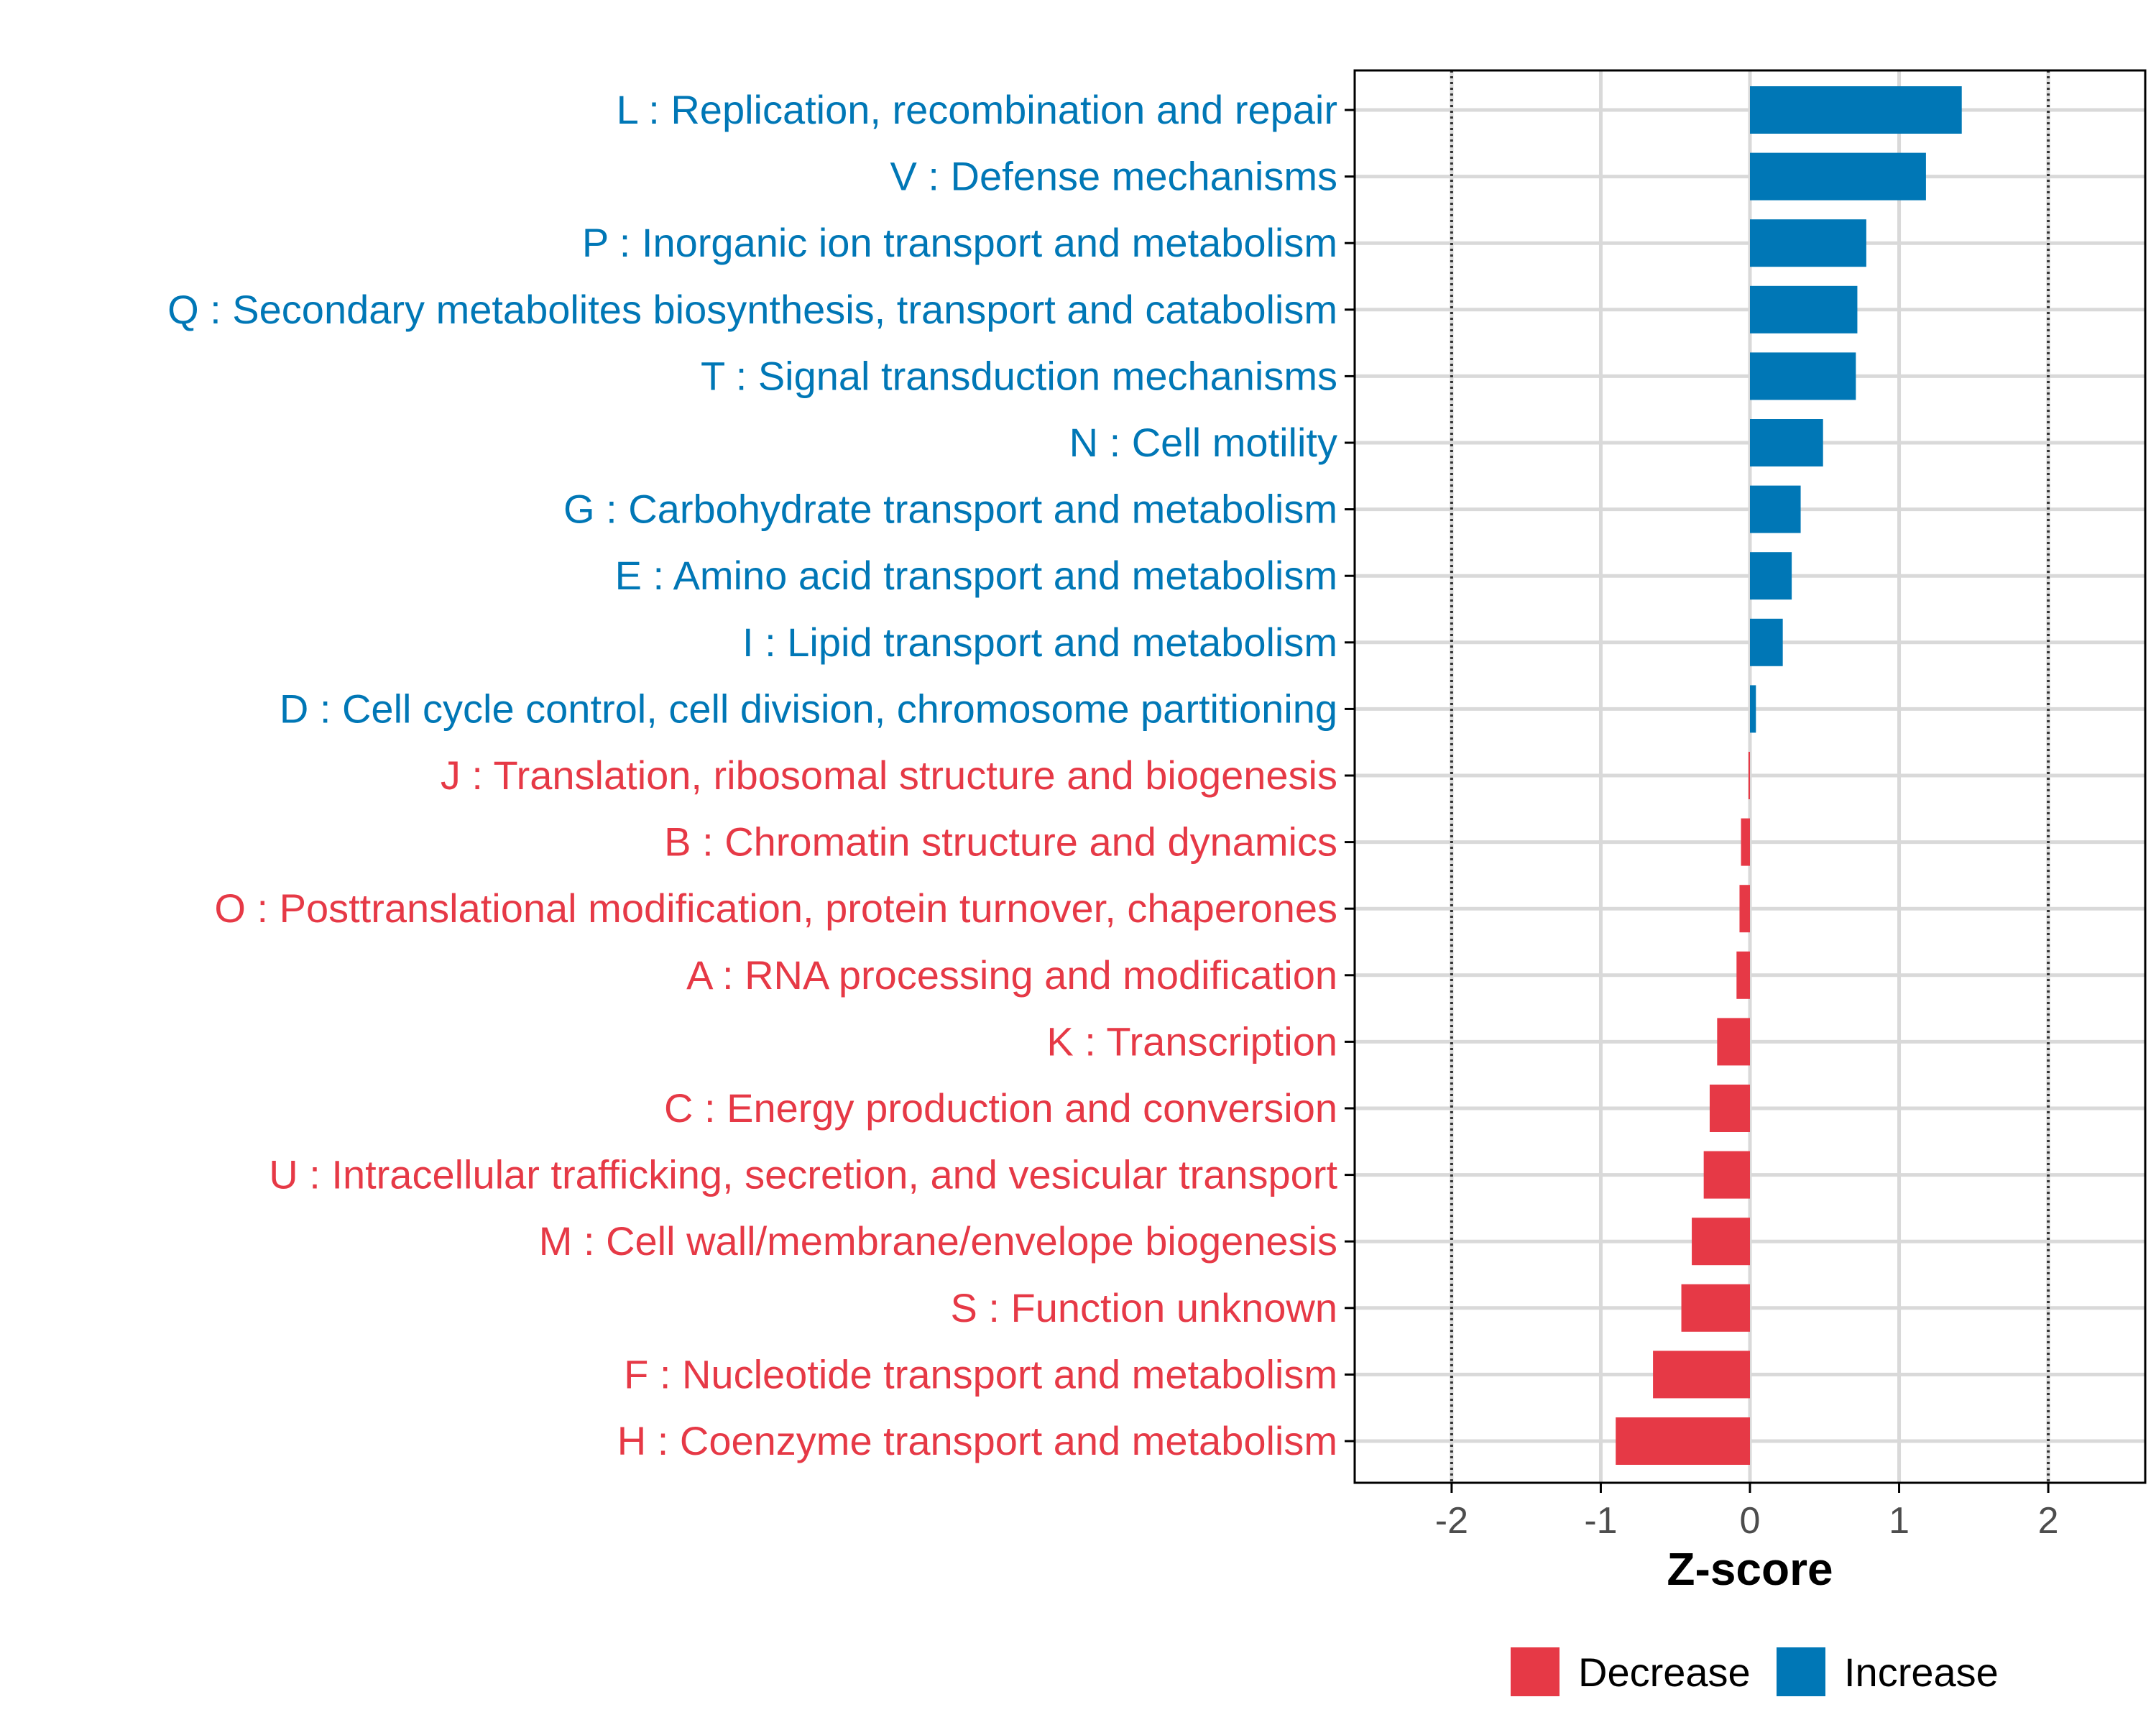 This screenshot has width=2156, height=1725. Describe the element at coordinates (1789, 775) in the screenshot. I see `bars` at that location.